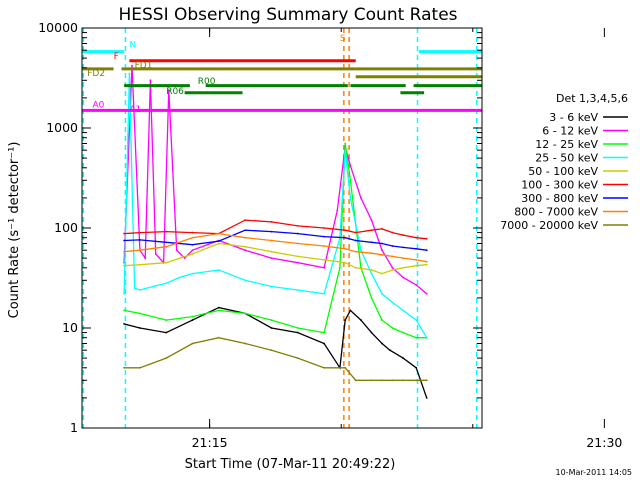 The height and width of the screenshot is (480, 640). What do you see at coordinates (570, 131) in the screenshot?
I see `legend-label-6-12-kev: 6 - 12 keV` at bounding box center [570, 131].